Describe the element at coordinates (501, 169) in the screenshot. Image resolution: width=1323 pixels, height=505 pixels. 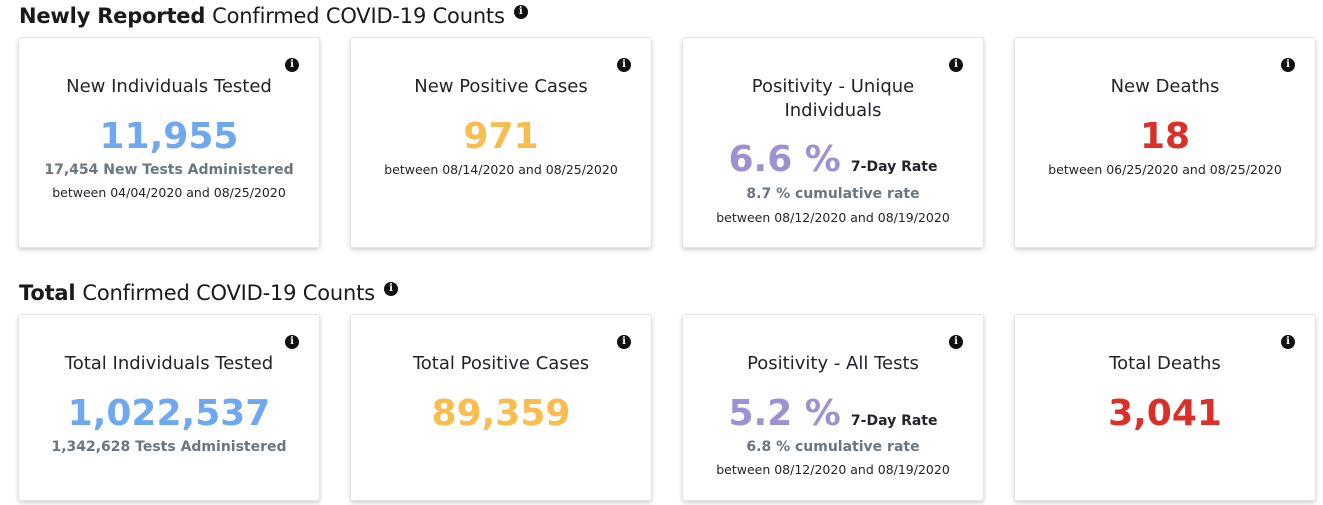
I see `date-range: between 08/14/2020 and 08/25/2020` at that location.